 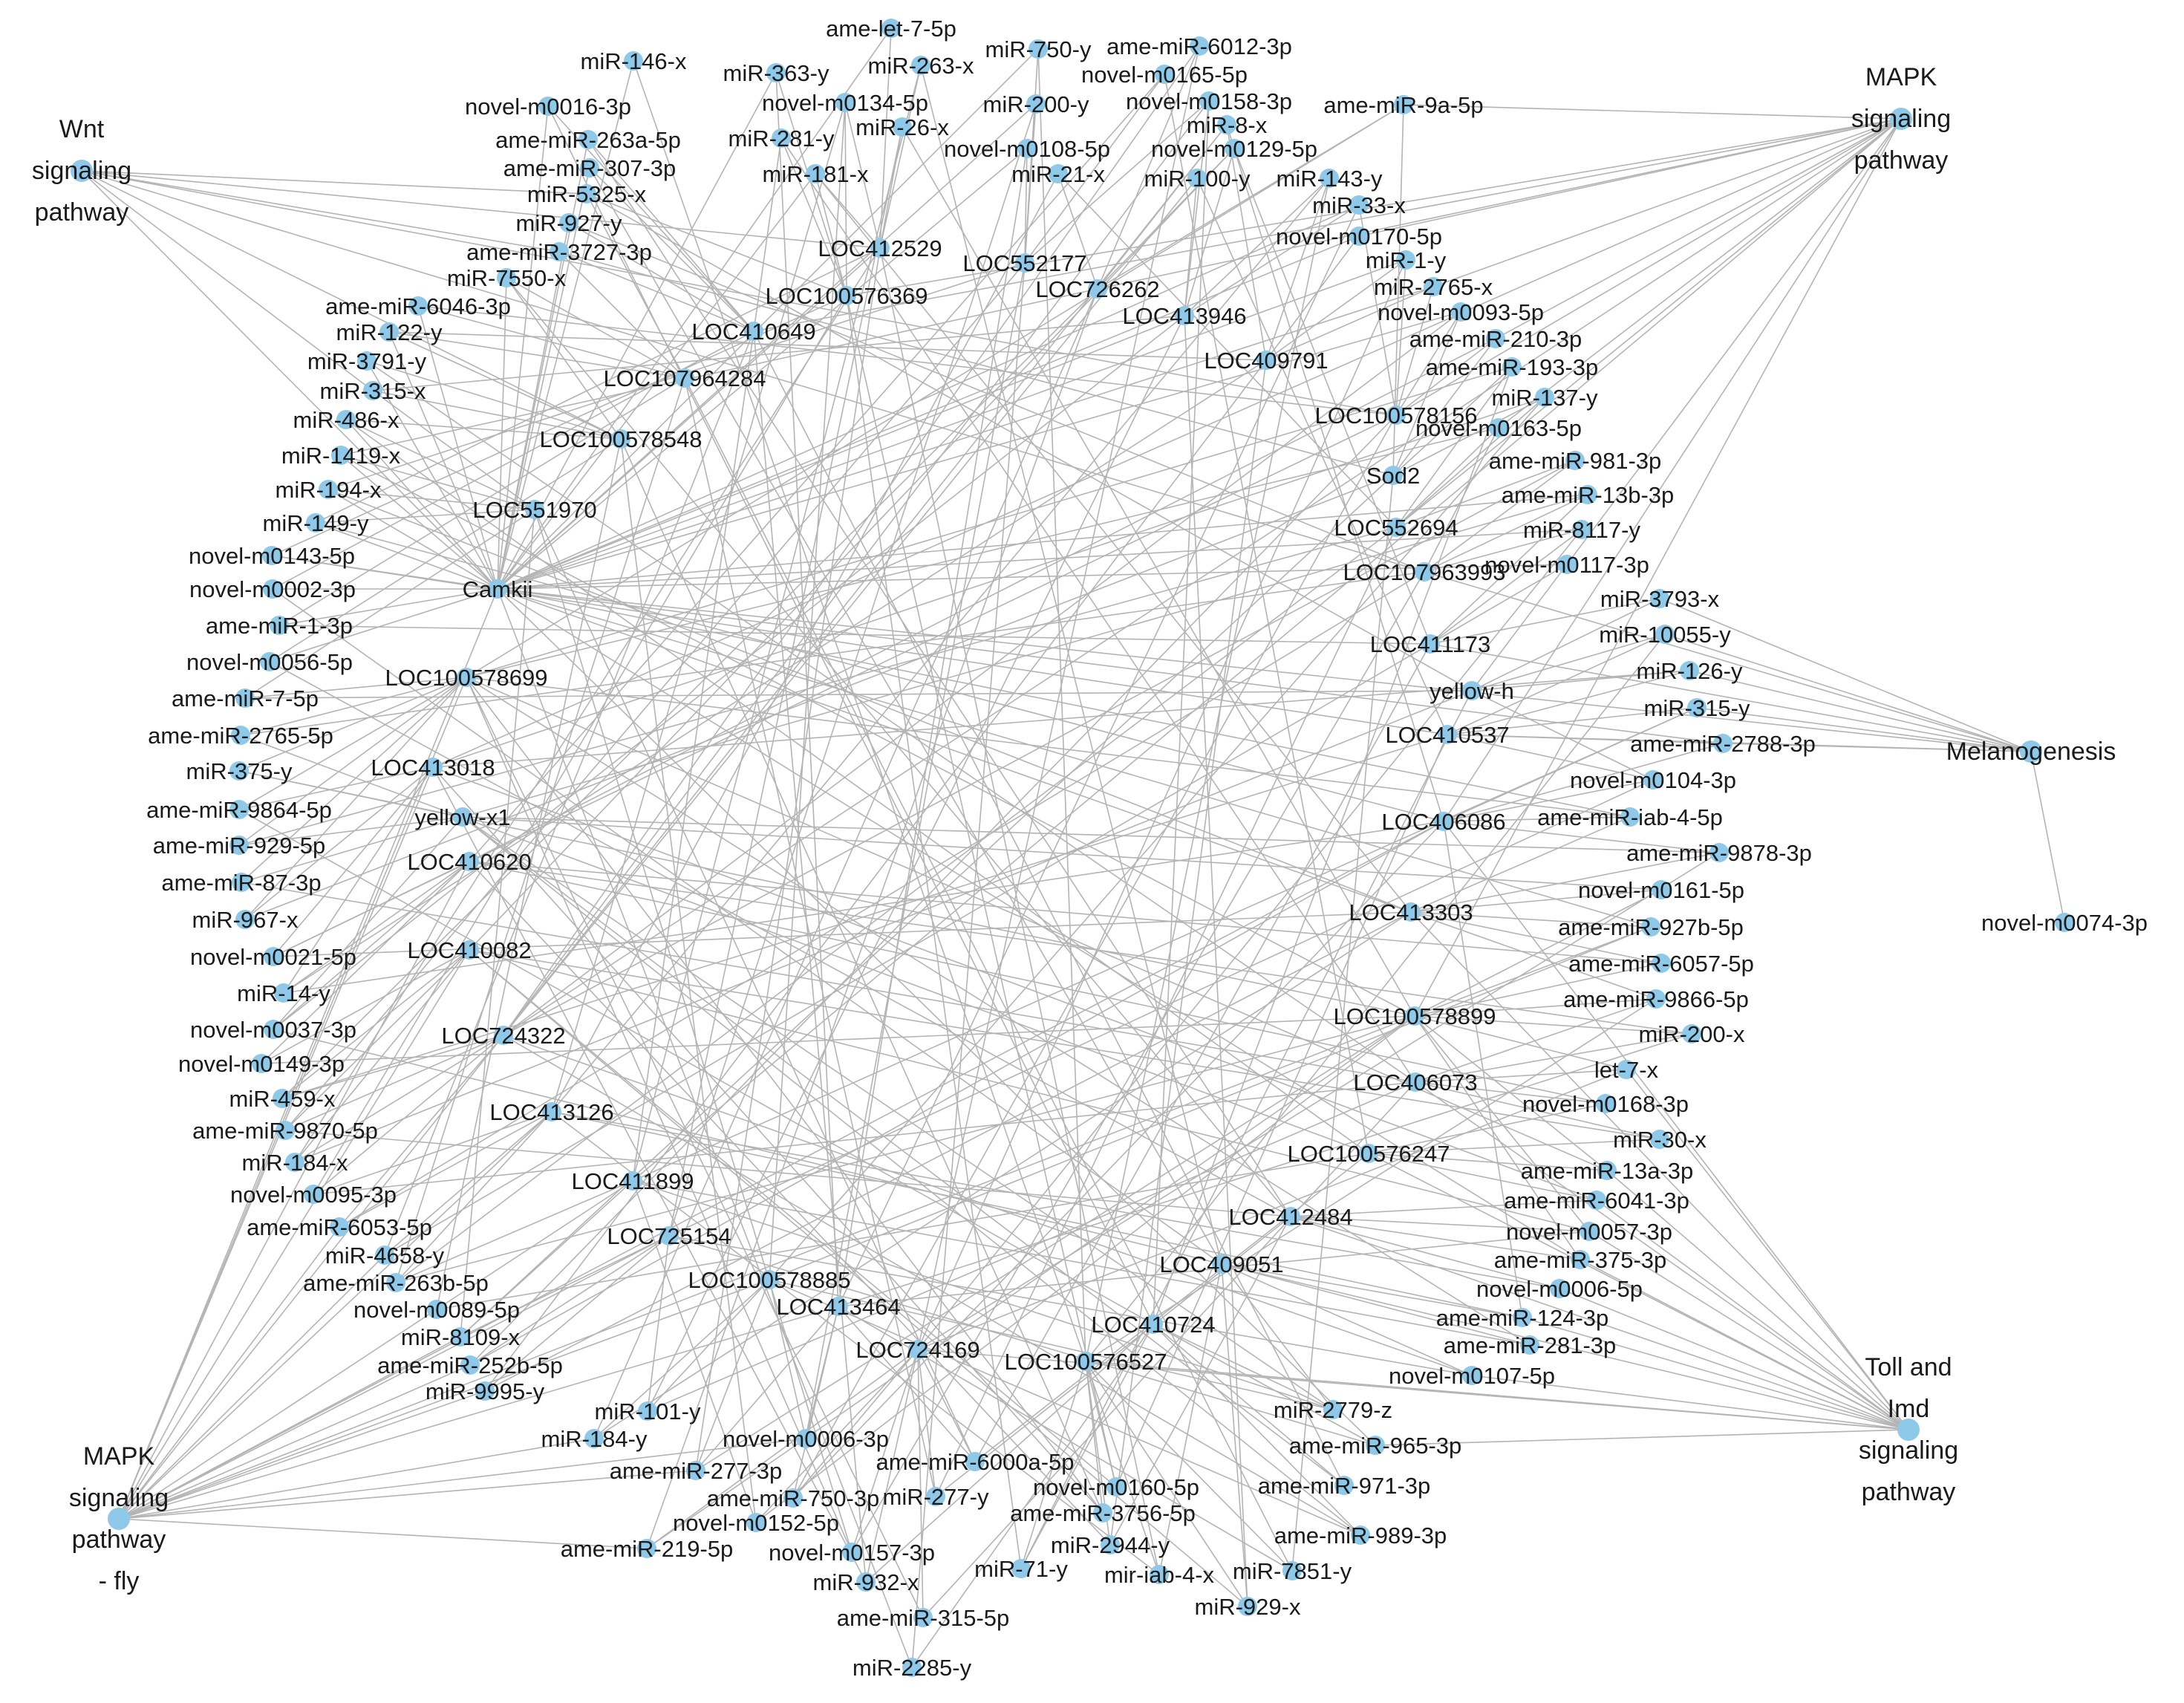 I want to click on node-m40: miR-486-x, so click(x=346, y=420).